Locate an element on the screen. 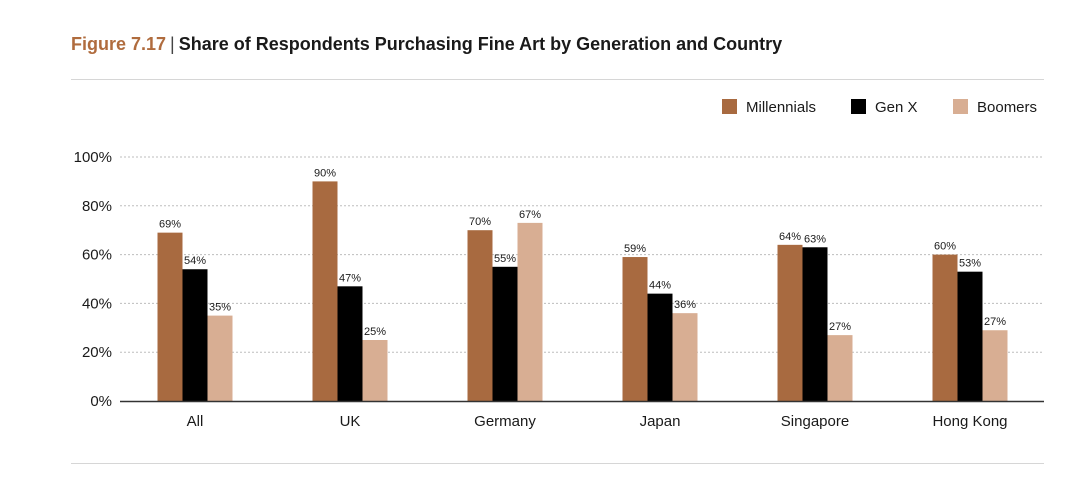  figure-number: Figure 7.17 is located at coordinates (119, 44).